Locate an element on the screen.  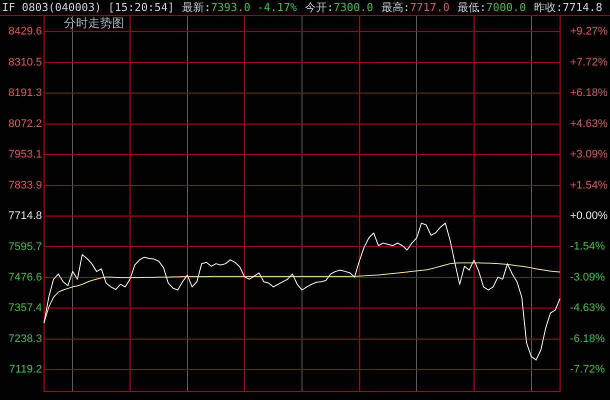
y-tick-label: 8310.5 is located at coordinates (25, 62).